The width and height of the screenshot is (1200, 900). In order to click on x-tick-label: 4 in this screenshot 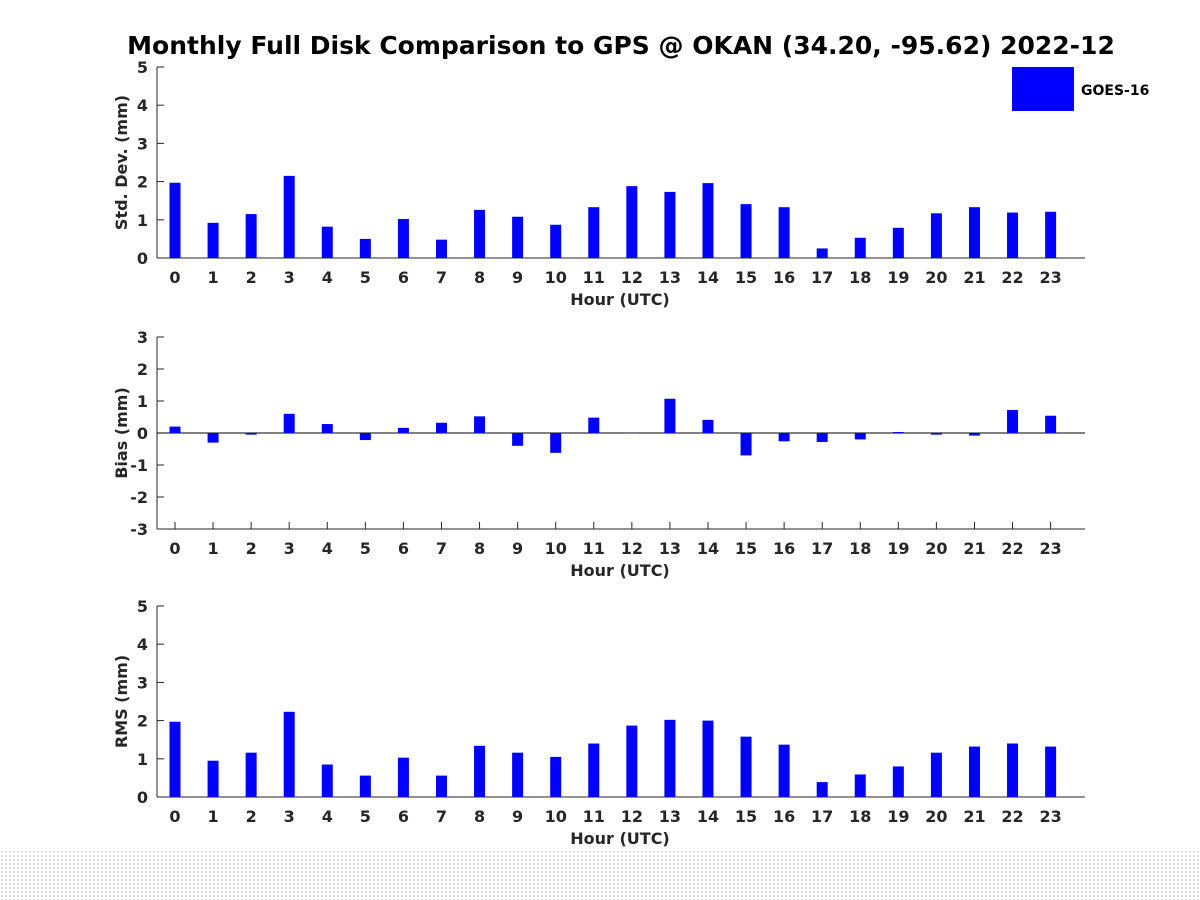, I will do `click(327, 548)`.